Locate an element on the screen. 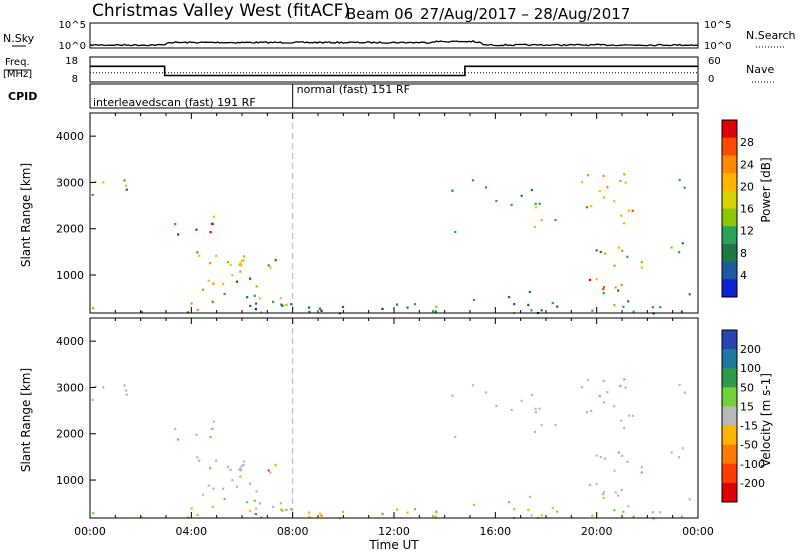 The height and width of the screenshot is (554, 800). velocity-ylabel: Slant Range [km] is located at coordinates (26, 420).